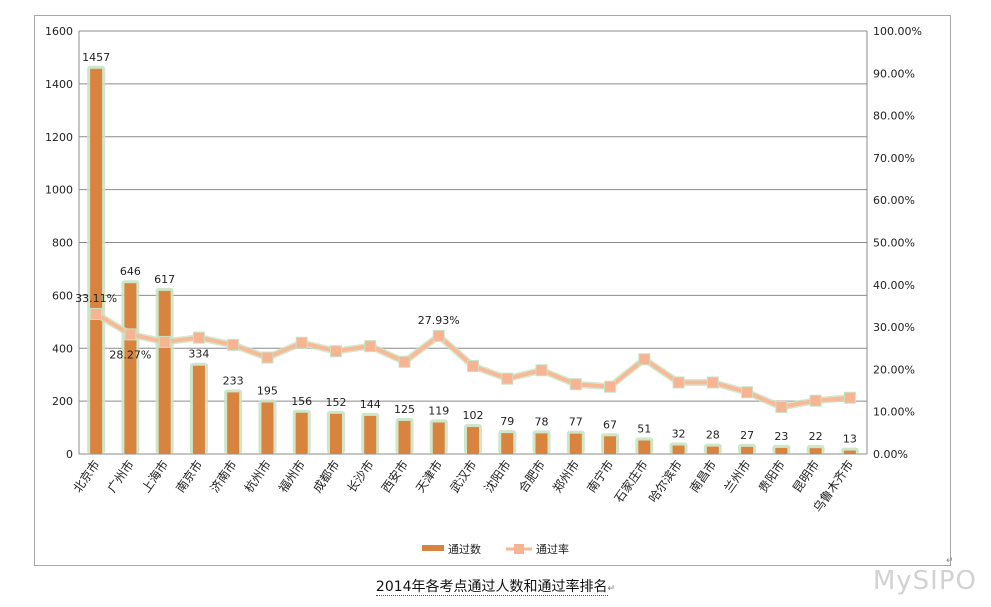 This screenshot has height=607, width=991. Describe the element at coordinates (62, 243) in the screenshot. I see `y-left-tick-label: 800` at that location.